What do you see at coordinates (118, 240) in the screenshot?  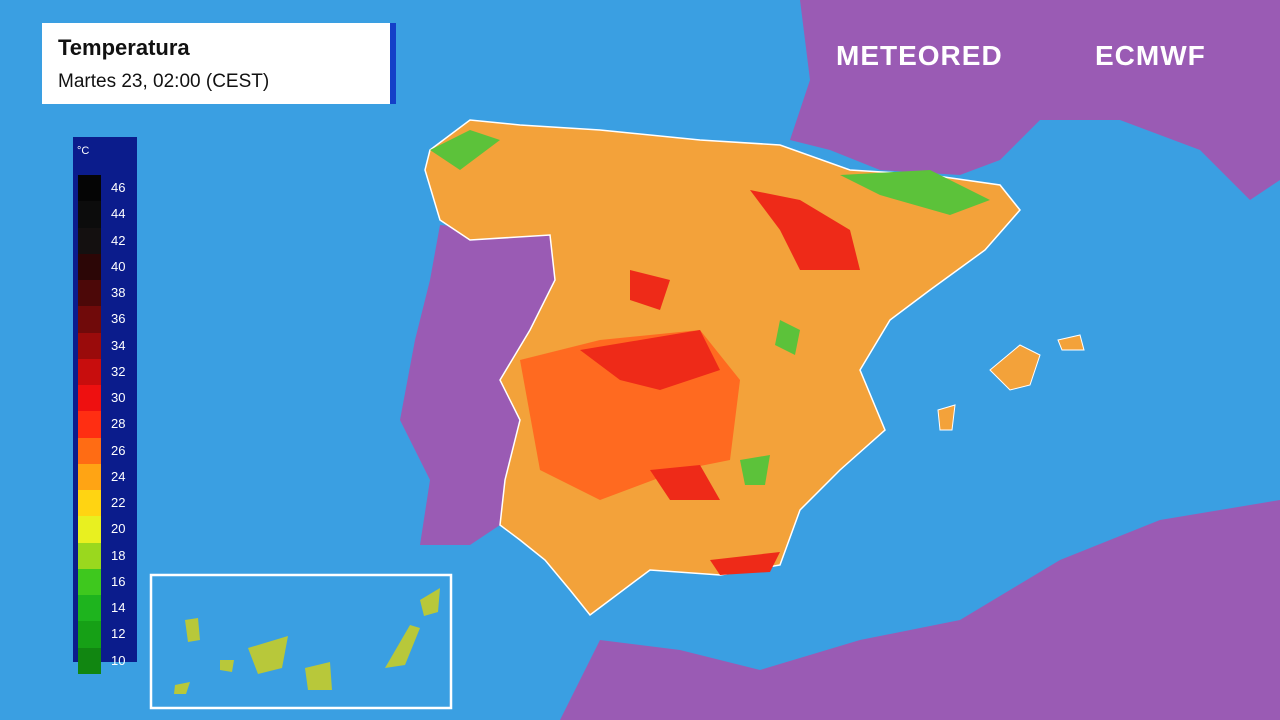 I see `legend-label: 42` at bounding box center [118, 240].